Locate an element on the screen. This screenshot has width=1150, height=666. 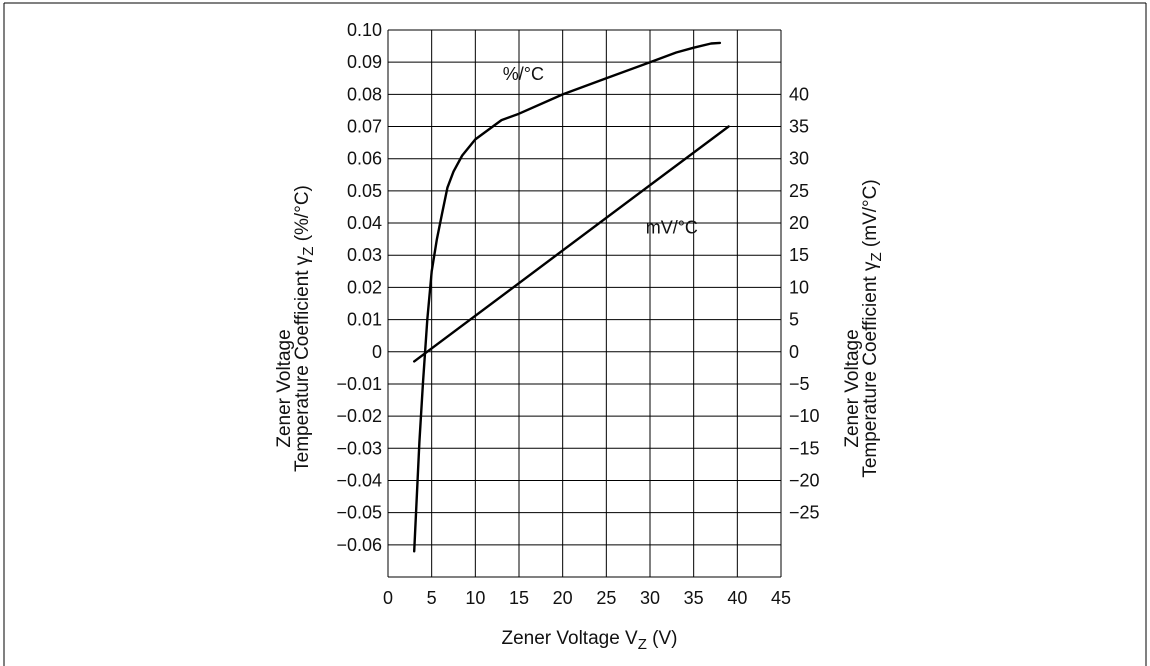
y-left-axis-title-line2-text: Temperature Coefficient is located at coordinates (302, 368).